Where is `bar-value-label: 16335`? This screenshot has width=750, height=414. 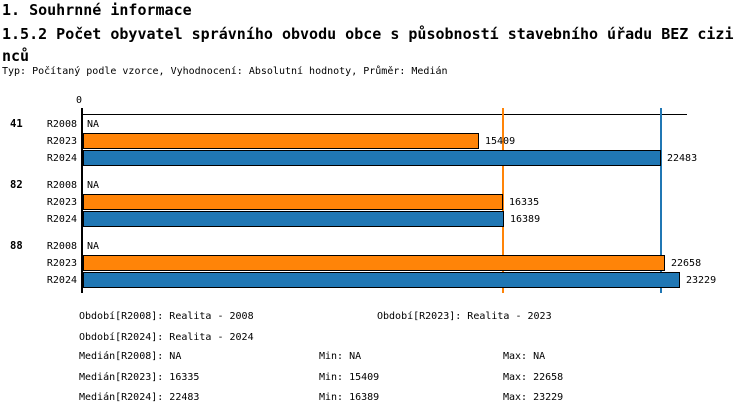 bar-value-label: 16335 is located at coordinates (524, 202).